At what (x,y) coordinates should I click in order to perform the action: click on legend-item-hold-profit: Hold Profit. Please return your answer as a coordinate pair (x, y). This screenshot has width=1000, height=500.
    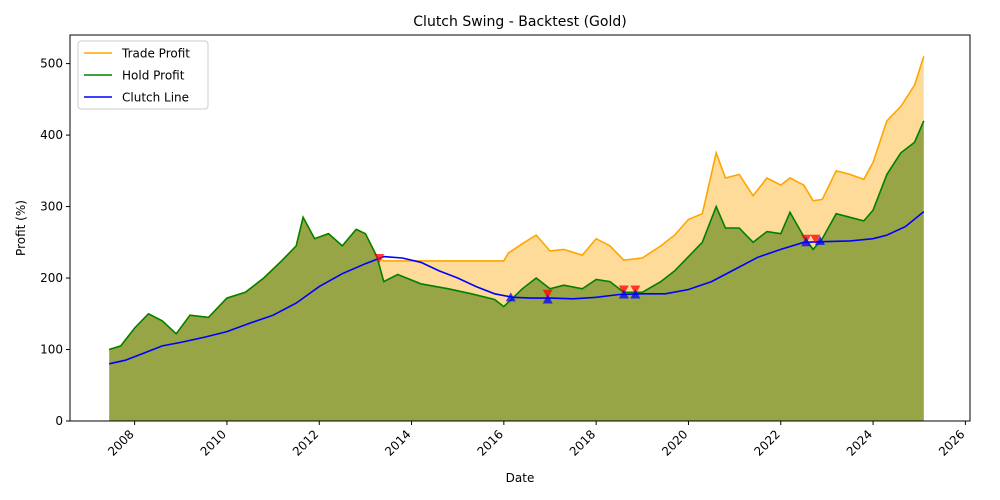
    Looking at the image, I should click on (153, 76).